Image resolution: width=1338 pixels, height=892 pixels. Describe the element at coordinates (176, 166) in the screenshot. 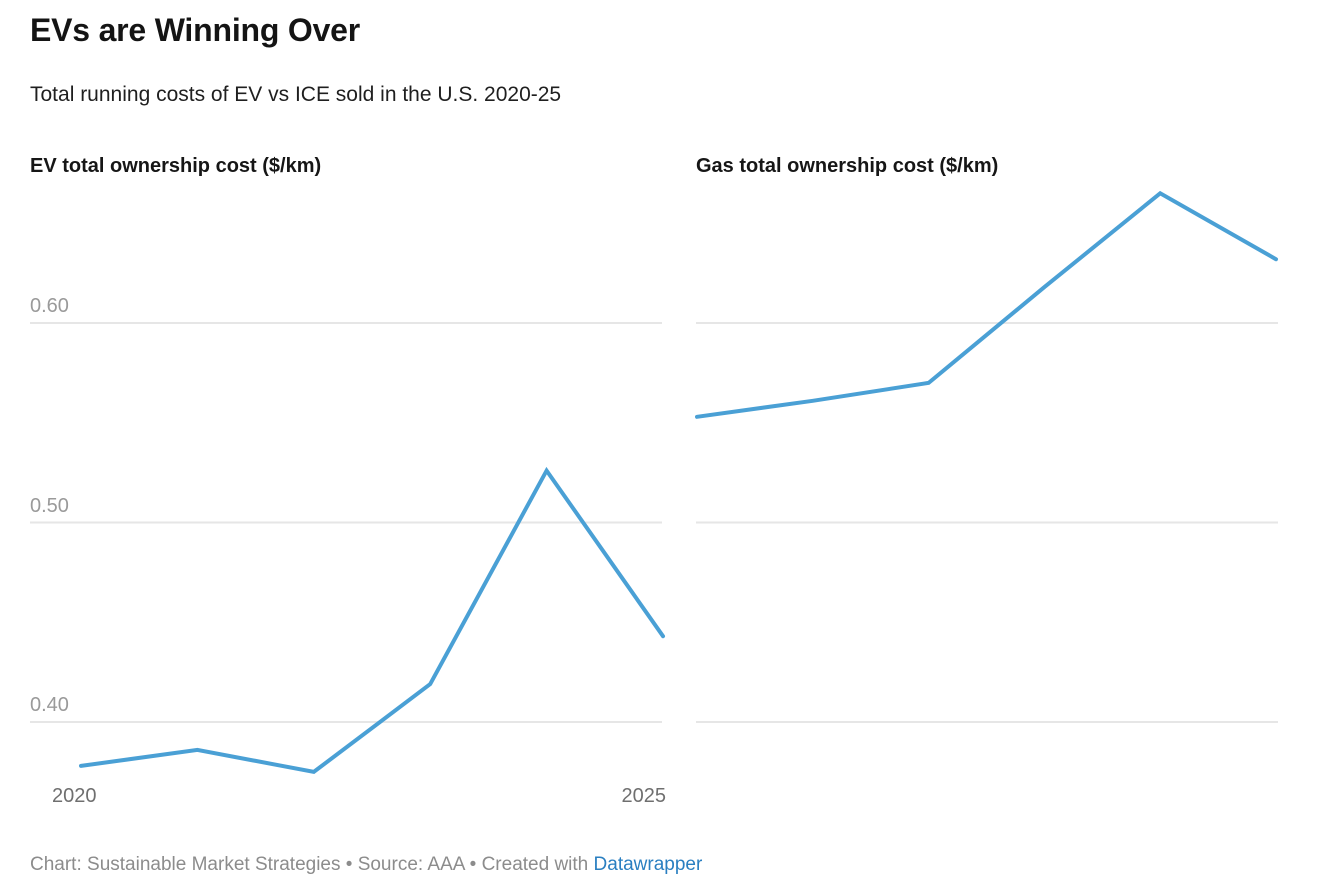

I see `panel-title-ev: EV total ownership cost ($/km)` at that location.